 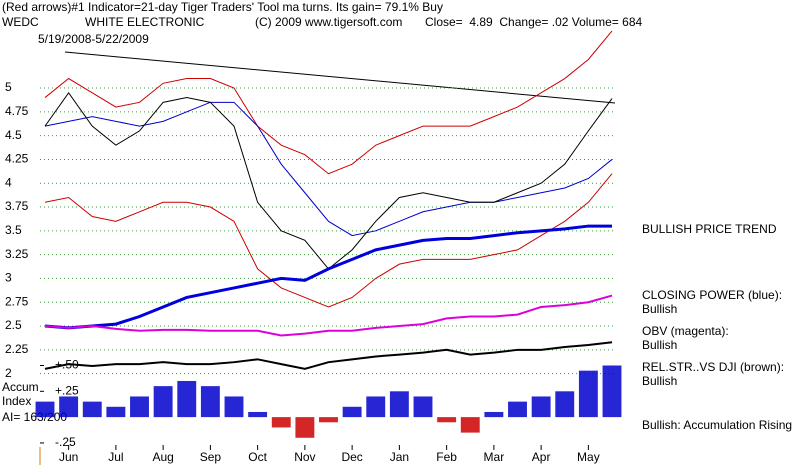 I want to click on x-tick-label: Mar, so click(x=494, y=457).